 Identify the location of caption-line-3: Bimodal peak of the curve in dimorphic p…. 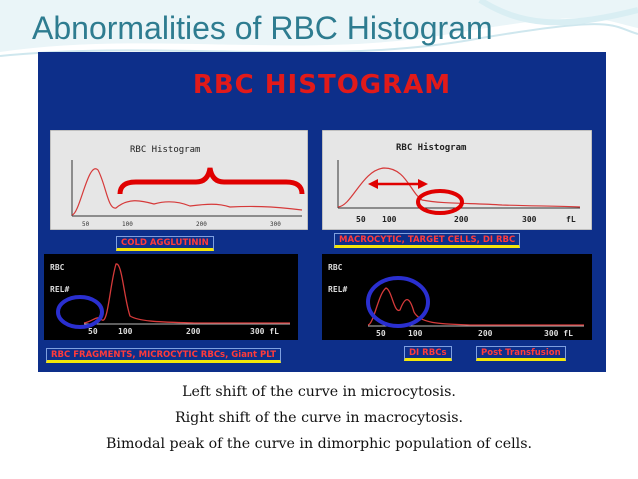
(319, 444).